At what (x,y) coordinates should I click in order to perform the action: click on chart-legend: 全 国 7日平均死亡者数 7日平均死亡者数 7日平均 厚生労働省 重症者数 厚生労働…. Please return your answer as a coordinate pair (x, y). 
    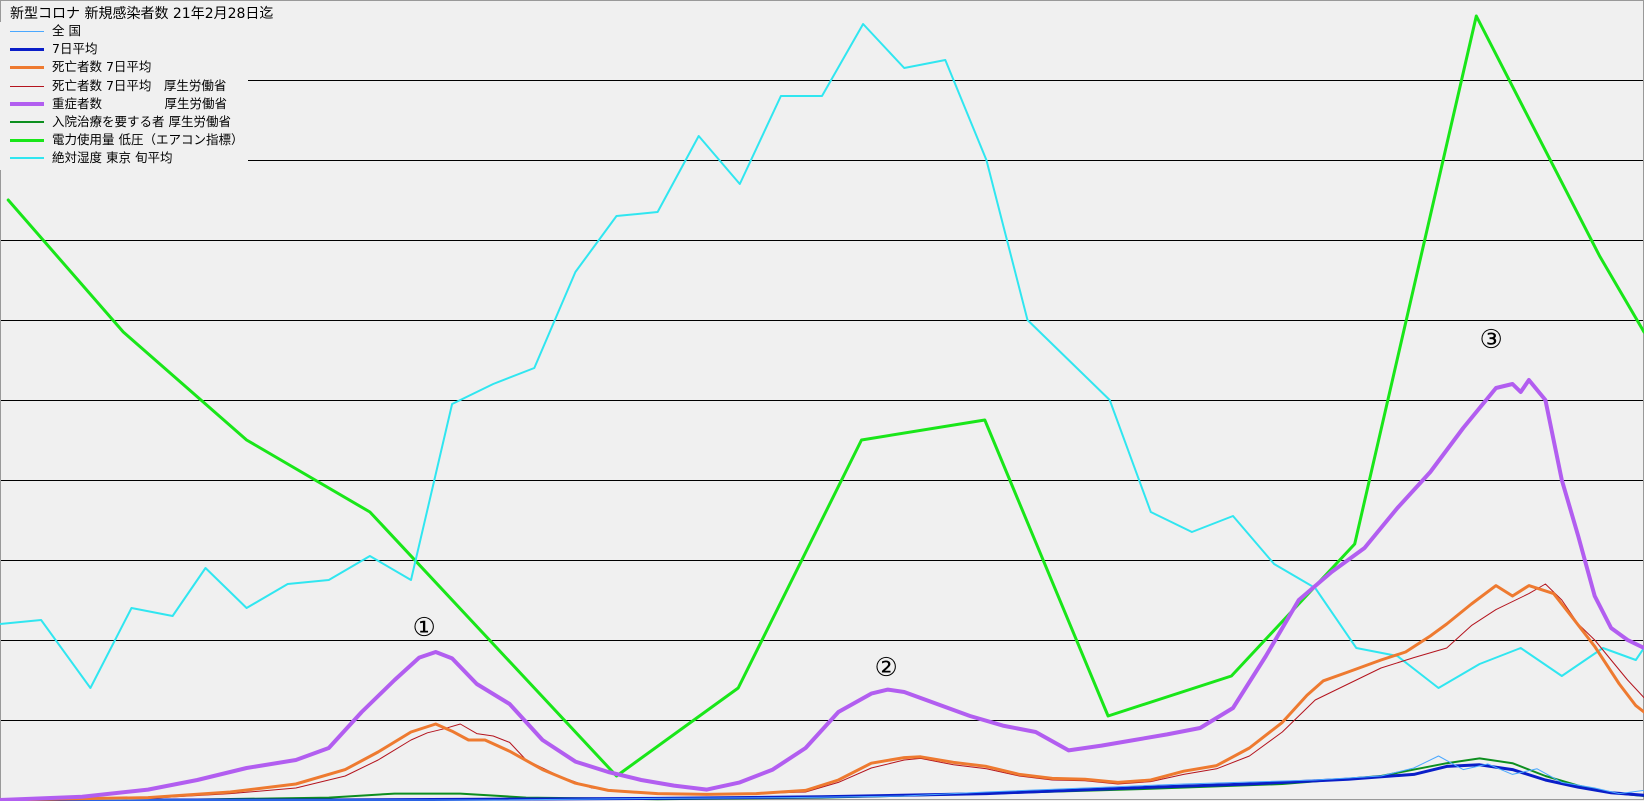
    Looking at the image, I should click on (124, 96).